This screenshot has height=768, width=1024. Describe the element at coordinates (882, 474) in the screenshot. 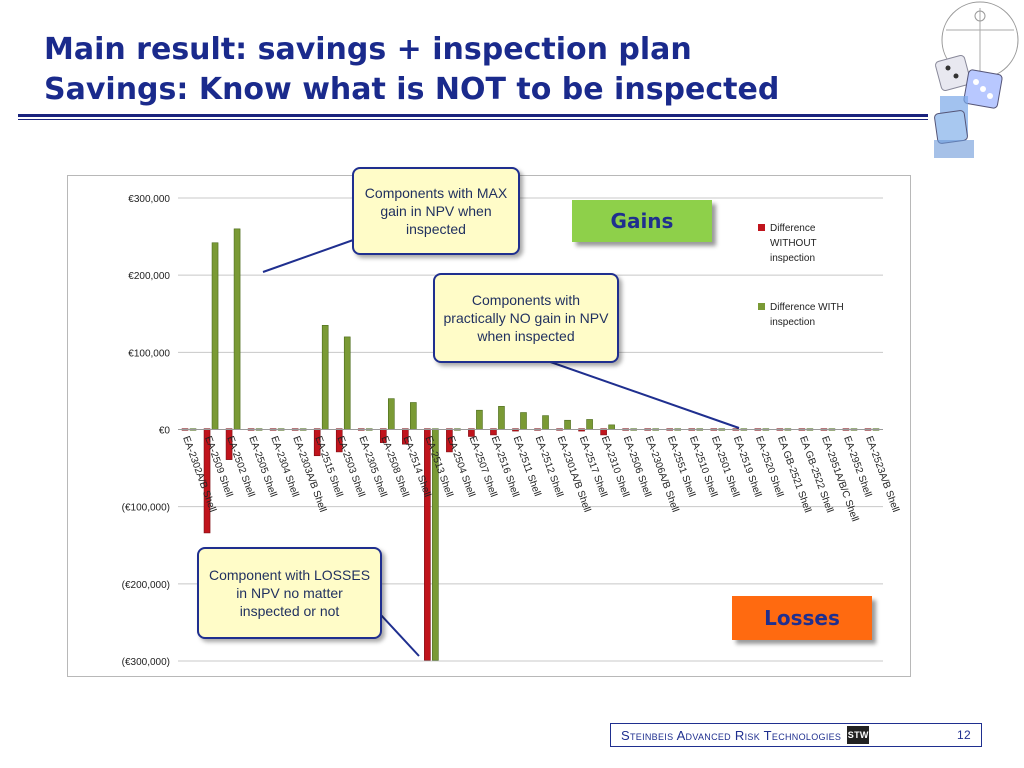

I see `x-tick-label: EA-2523A/B Shell` at that location.